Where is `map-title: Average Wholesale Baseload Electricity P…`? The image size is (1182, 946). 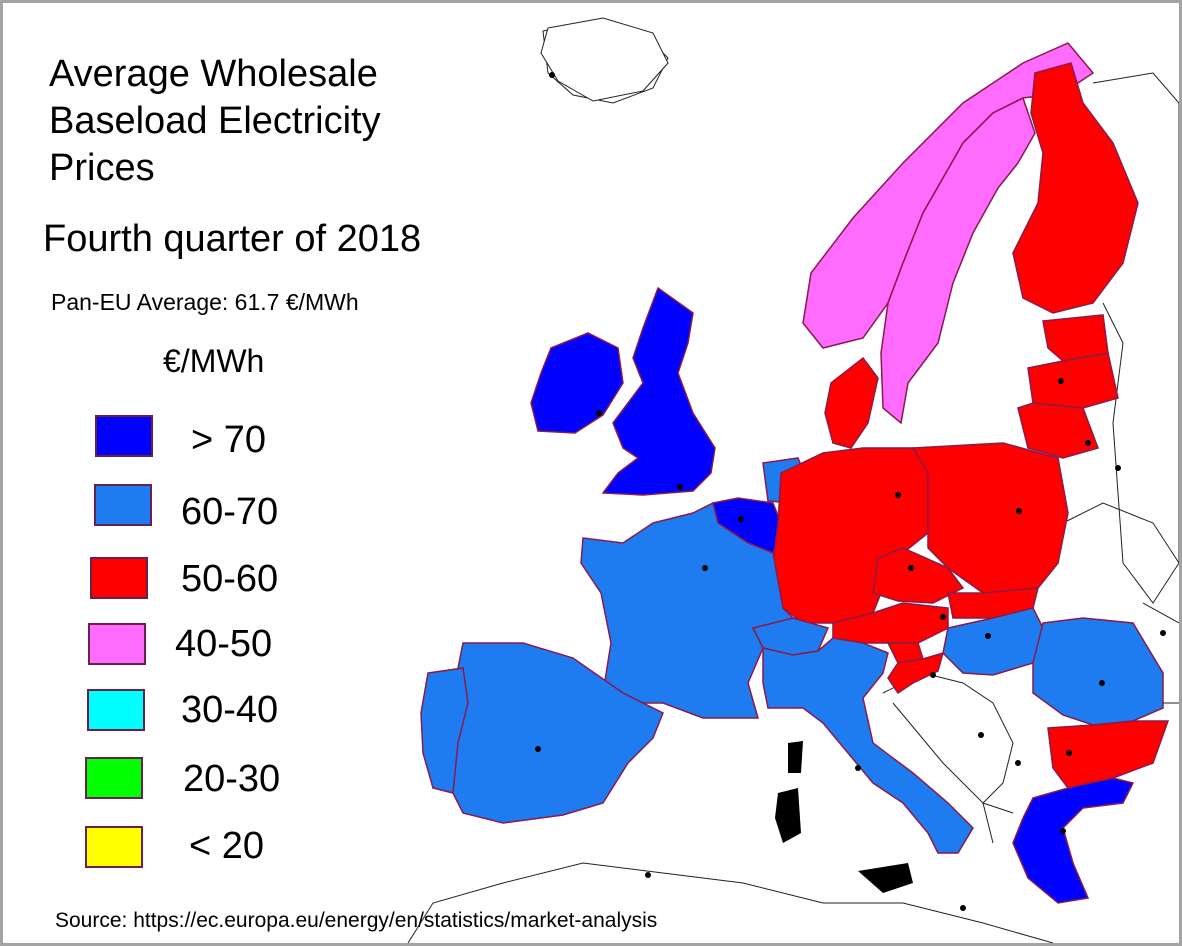 map-title: Average Wholesale Baseload Electricity P… is located at coordinates (215, 121).